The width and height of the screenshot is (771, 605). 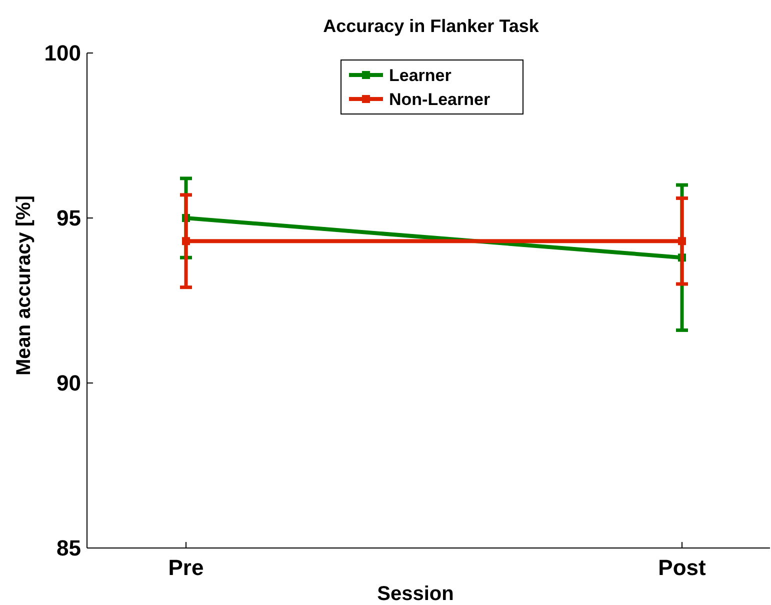 What do you see at coordinates (415, 594) in the screenshot?
I see `x-axis-title: Session` at bounding box center [415, 594].